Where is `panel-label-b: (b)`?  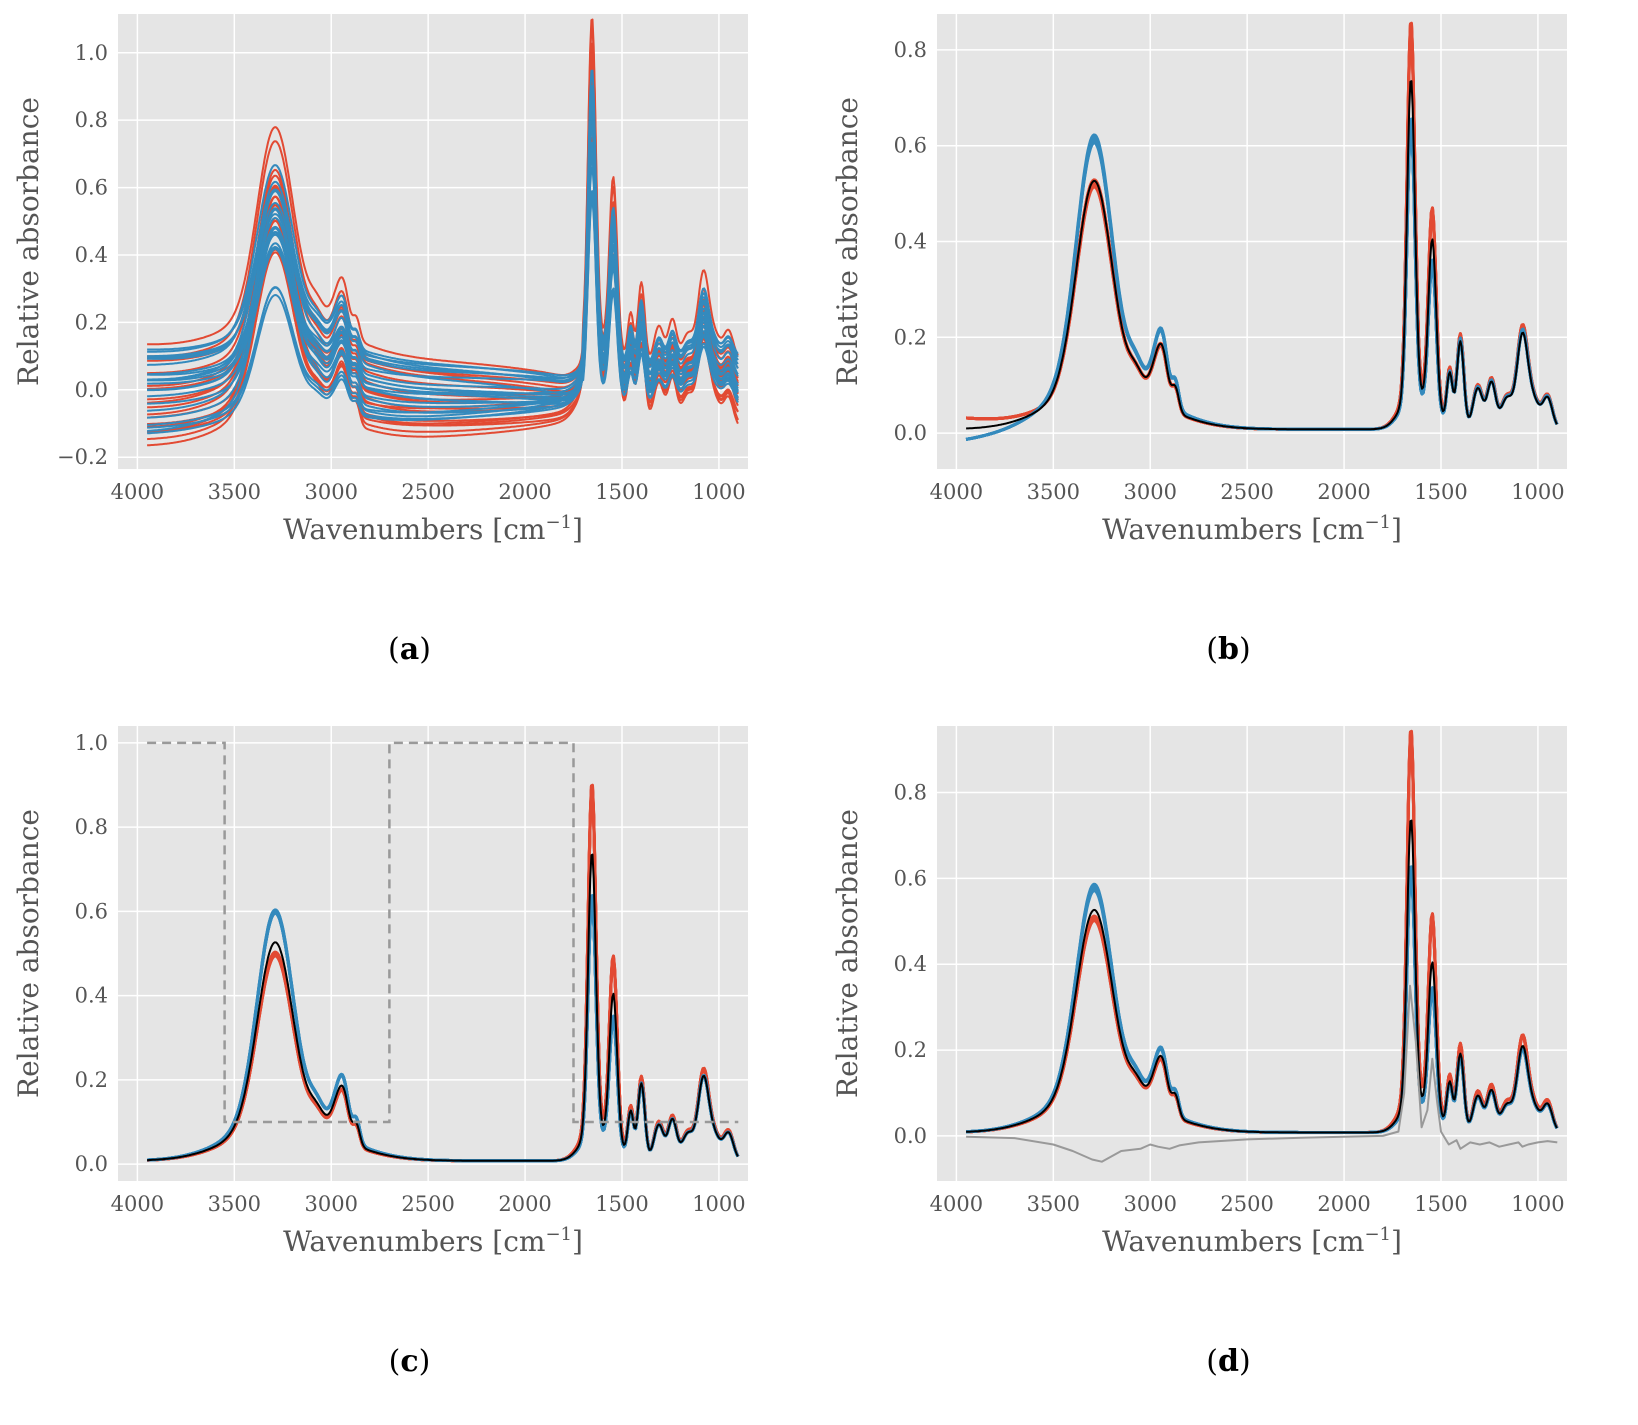 panel-label-b: (b) is located at coordinates (1228, 649).